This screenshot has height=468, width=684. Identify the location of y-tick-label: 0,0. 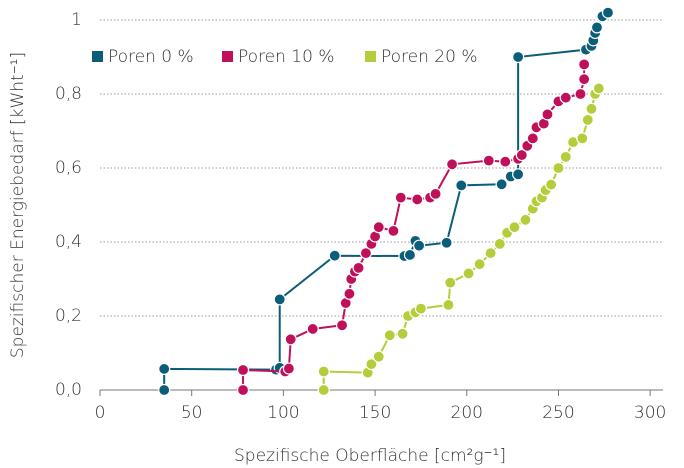
(68, 390).